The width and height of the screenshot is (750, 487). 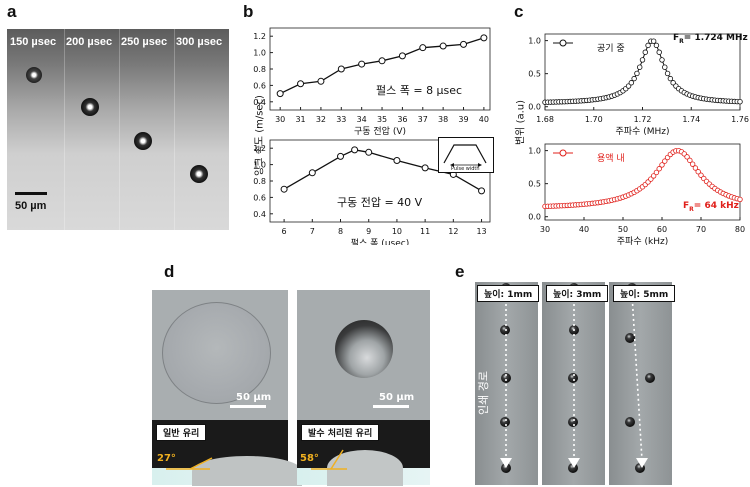 I want to click on c-xtick-label-1: 30, so click(x=545, y=229).